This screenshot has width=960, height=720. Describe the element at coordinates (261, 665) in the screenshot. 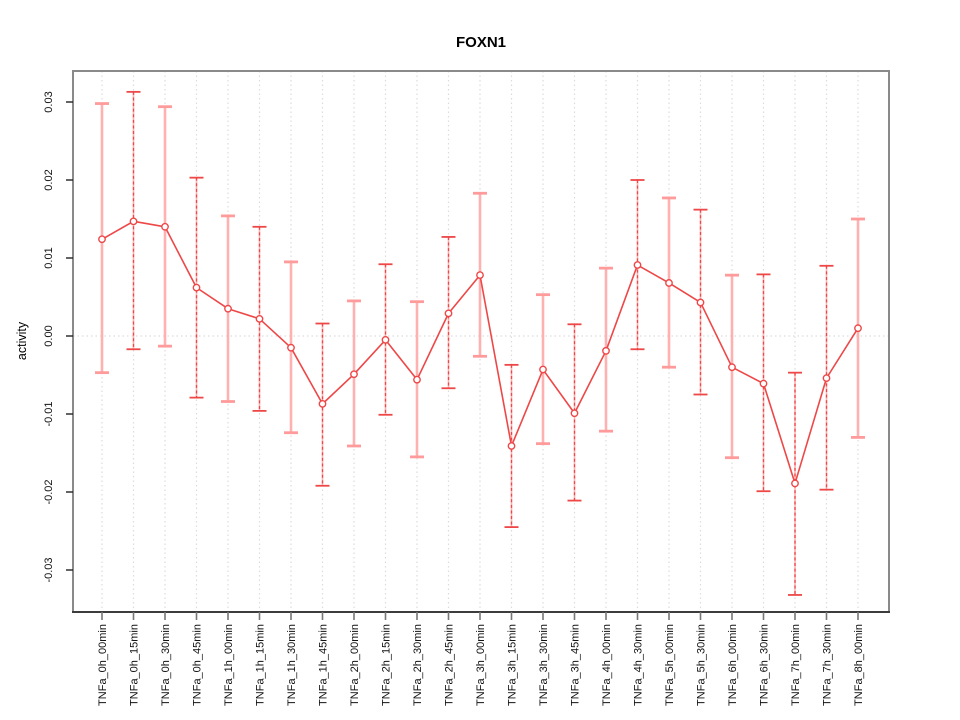

I see `x-tick-label: TNFa_1h_15min` at that location.